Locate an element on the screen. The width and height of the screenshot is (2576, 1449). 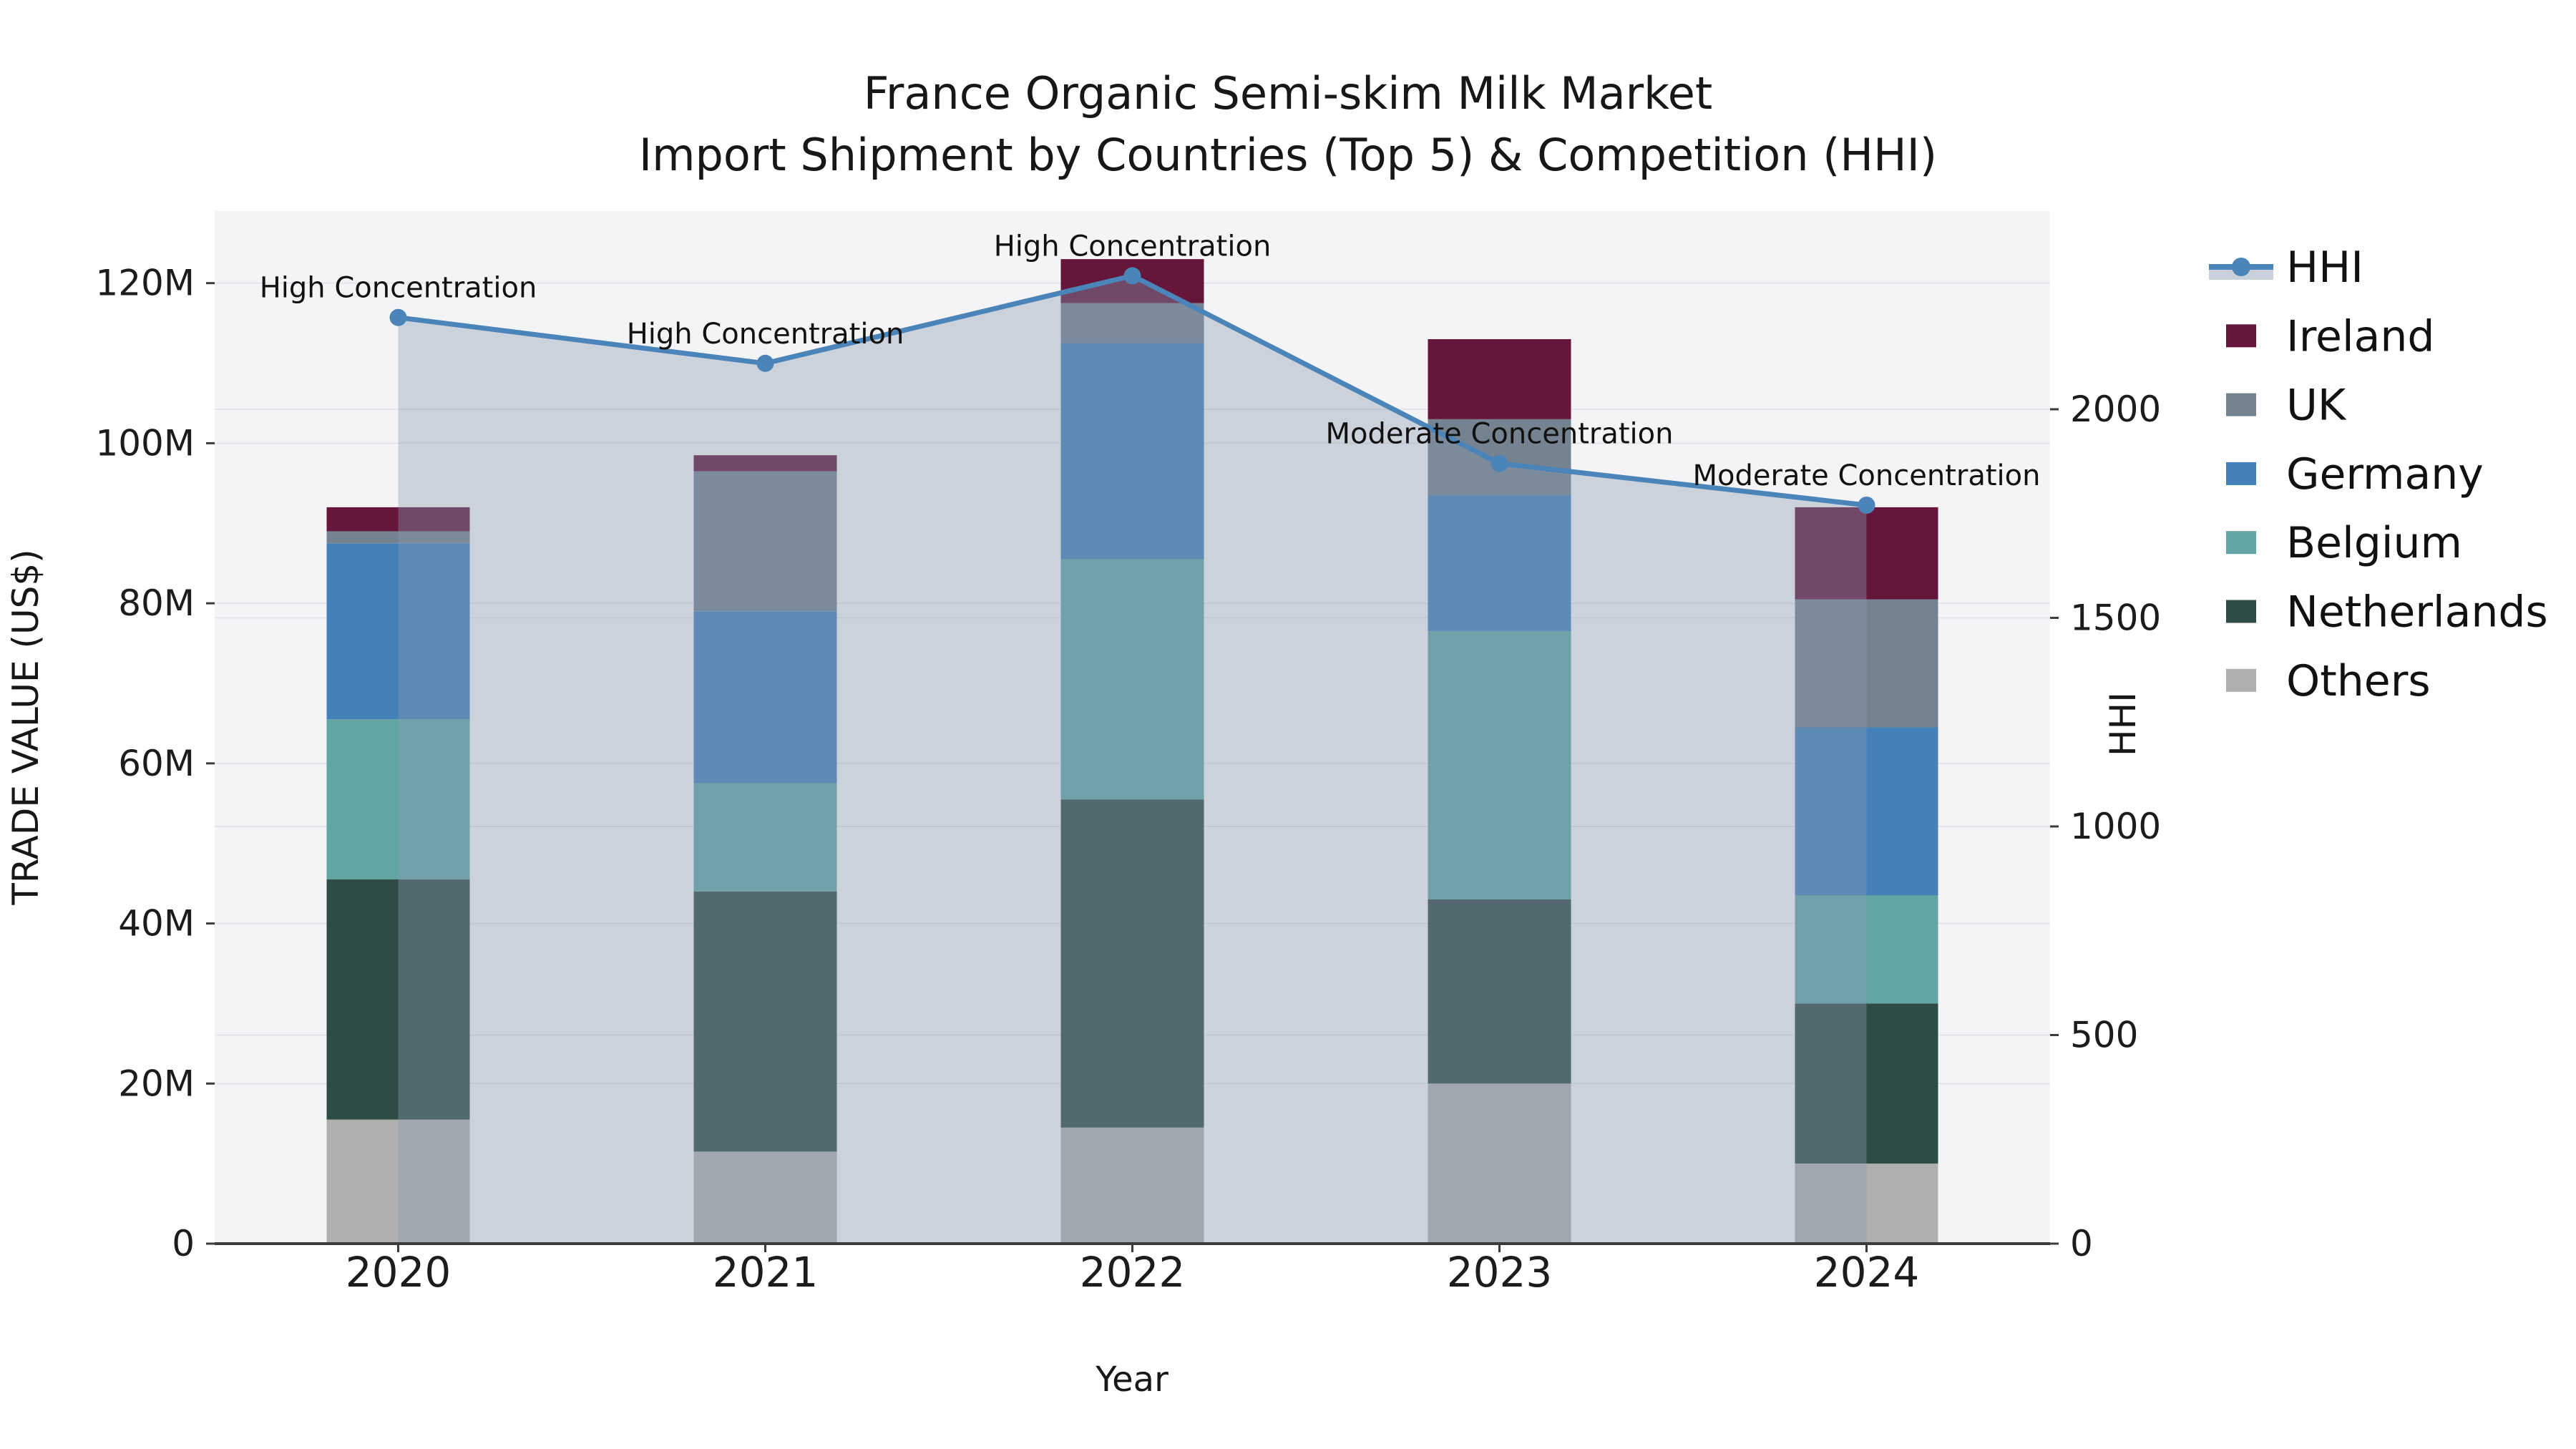
y-tick-label-left-100M: 100M is located at coordinates (145, 443).